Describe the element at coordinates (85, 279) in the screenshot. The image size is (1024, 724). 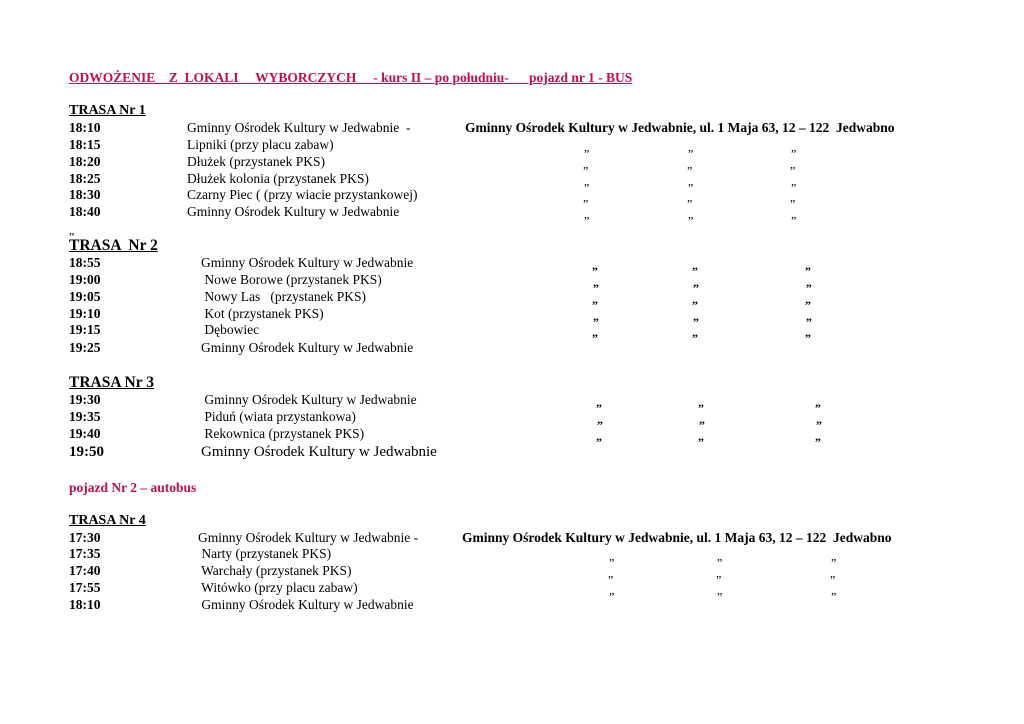
I see `stop-time: 19:00` at that location.